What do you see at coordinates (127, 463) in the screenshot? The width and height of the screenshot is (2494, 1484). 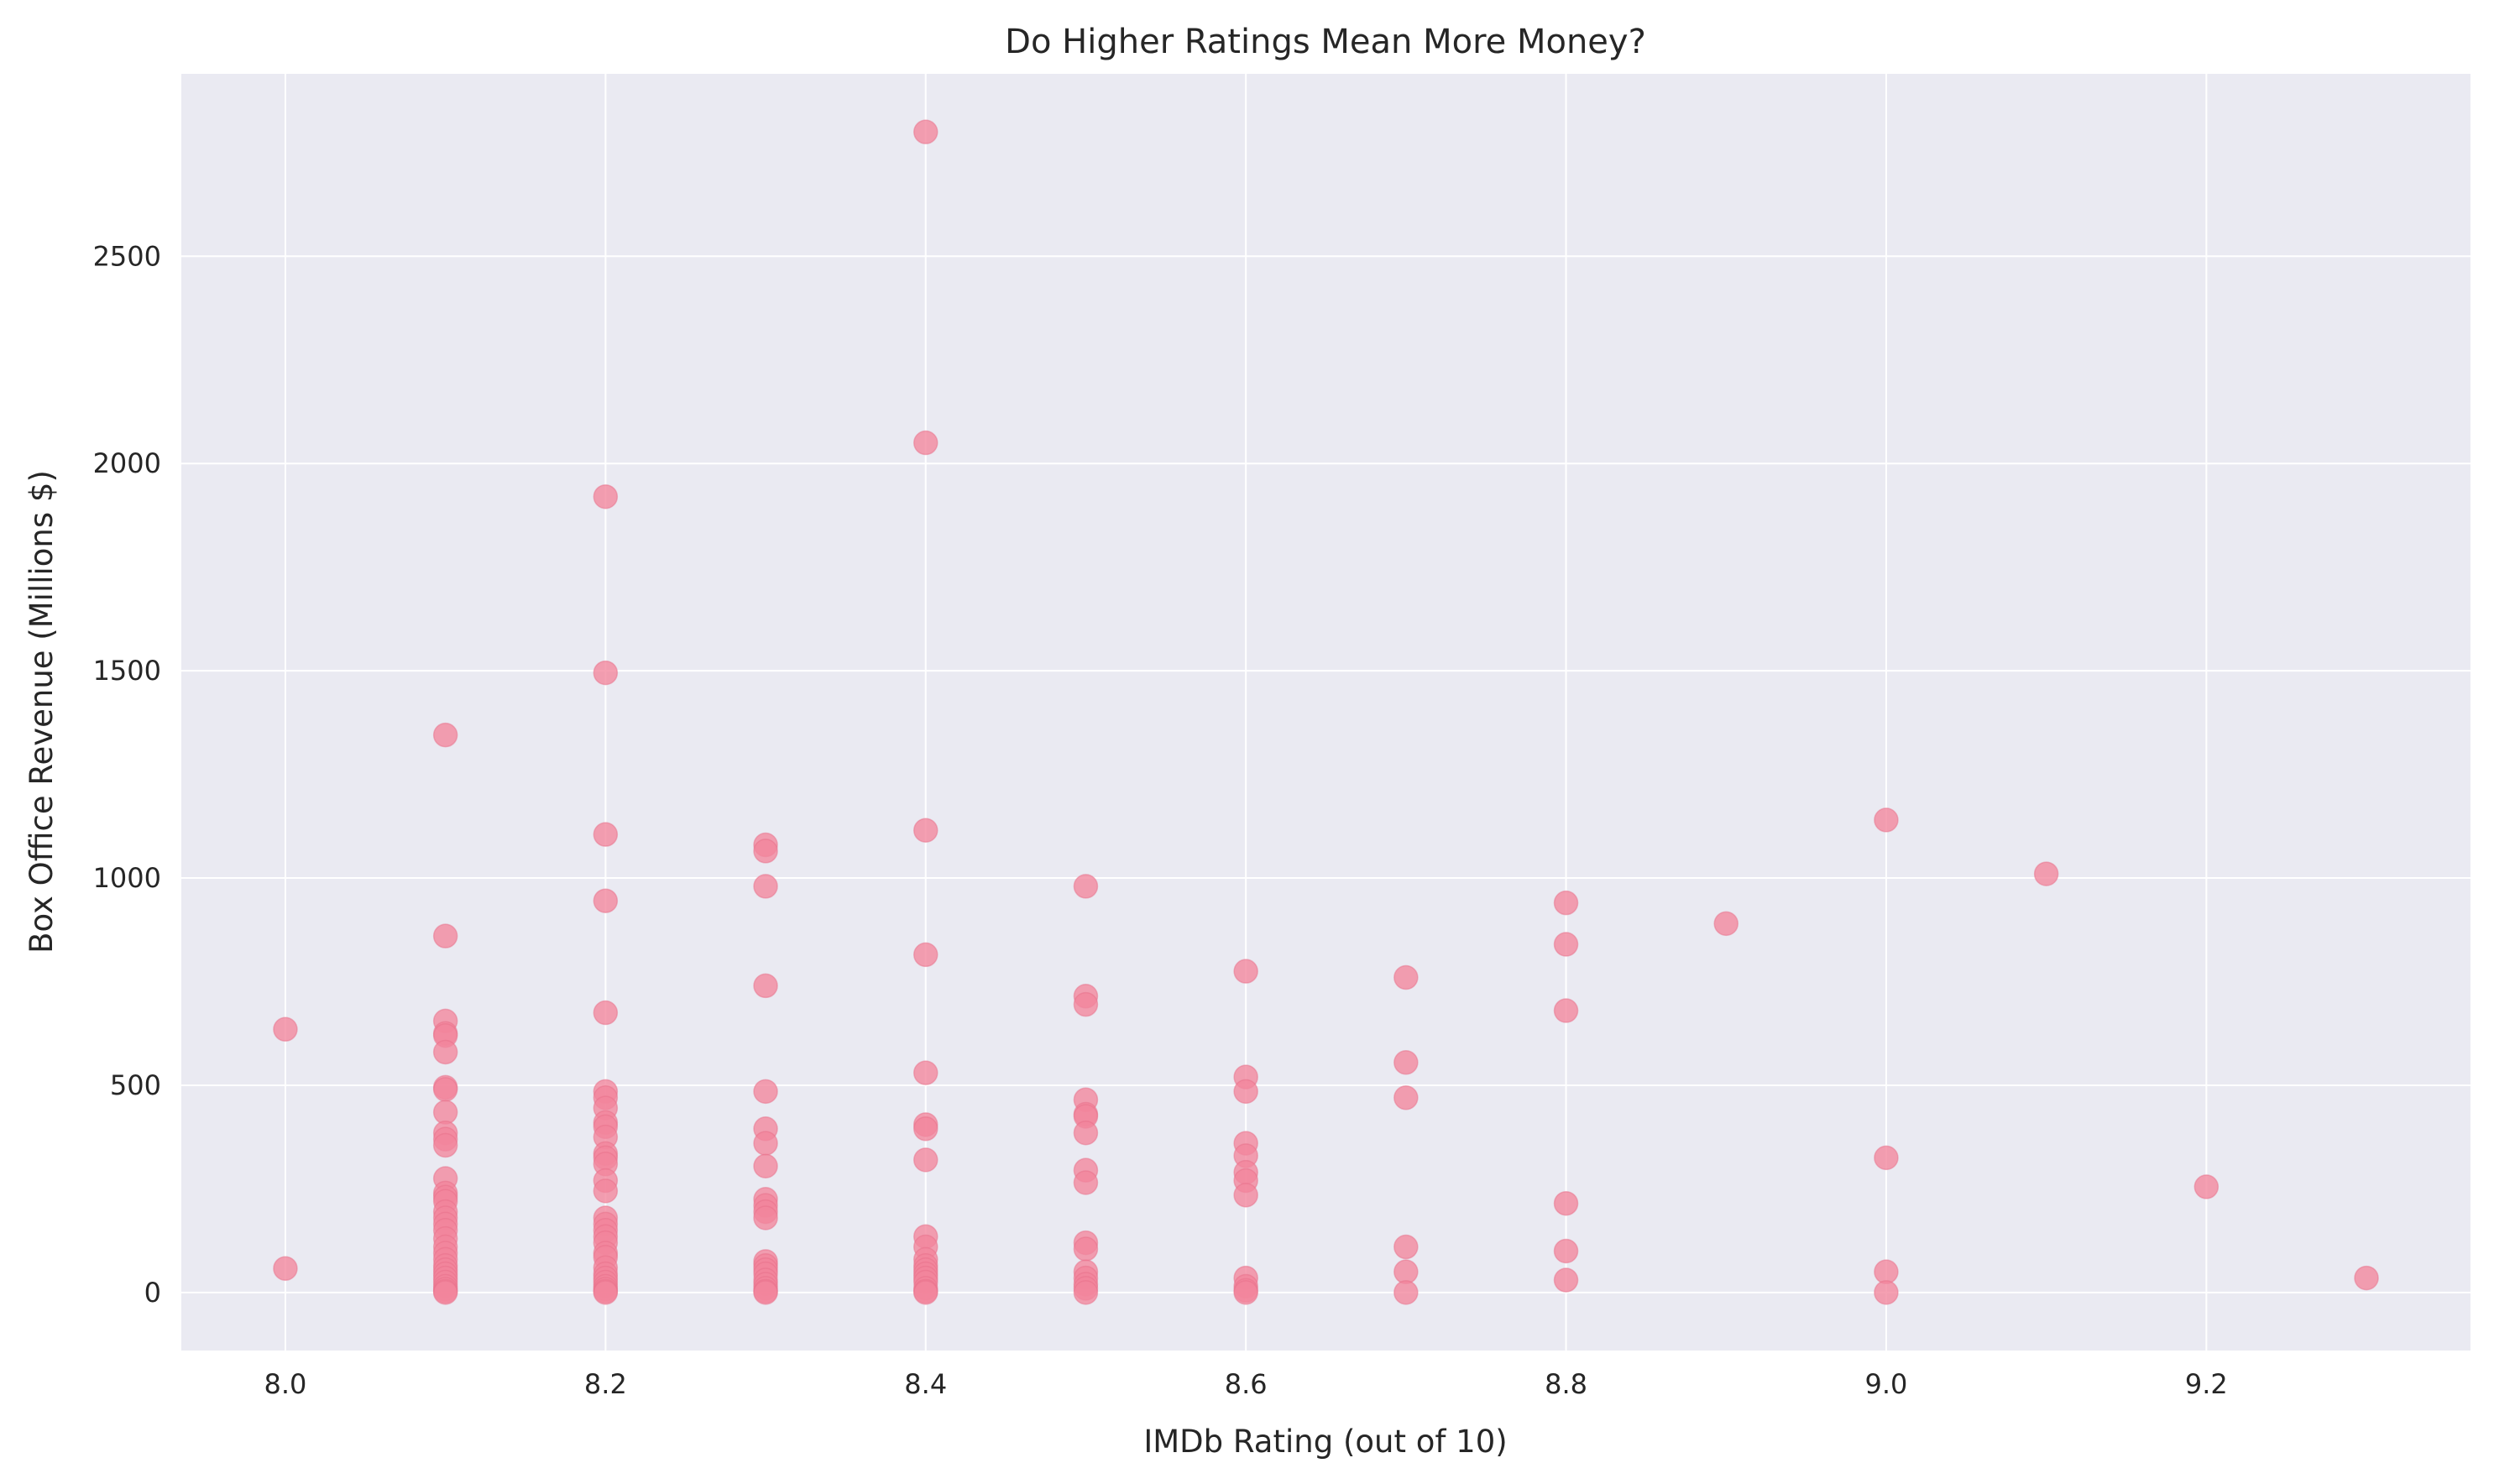 I see `y-tick-label: 2000` at bounding box center [127, 463].